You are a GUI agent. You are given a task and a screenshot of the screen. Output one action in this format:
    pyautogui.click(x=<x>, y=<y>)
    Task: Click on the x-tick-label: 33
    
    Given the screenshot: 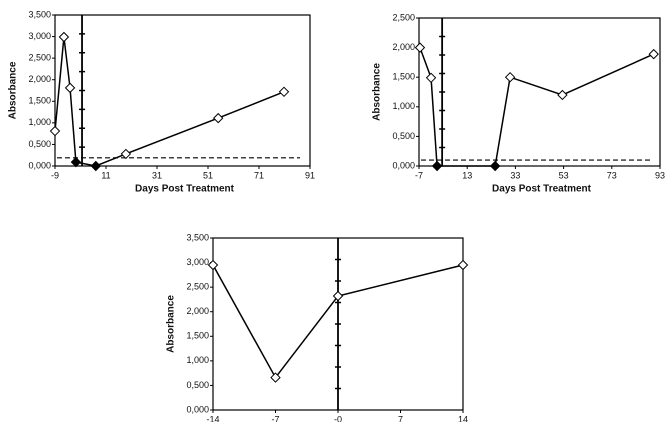 What is the action you would take?
    pyautogui.click(x=515, y=175)
    